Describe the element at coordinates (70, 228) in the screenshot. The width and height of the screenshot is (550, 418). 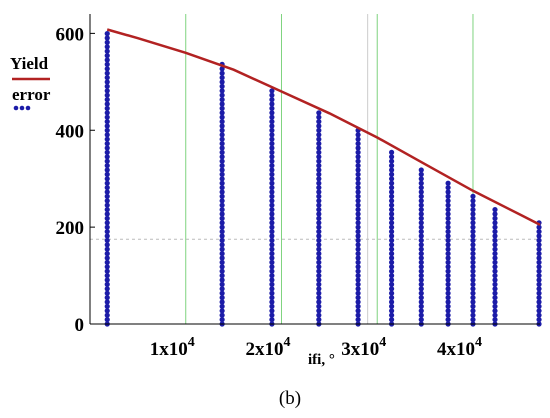
I see `y-tick-label: 200` at that location.